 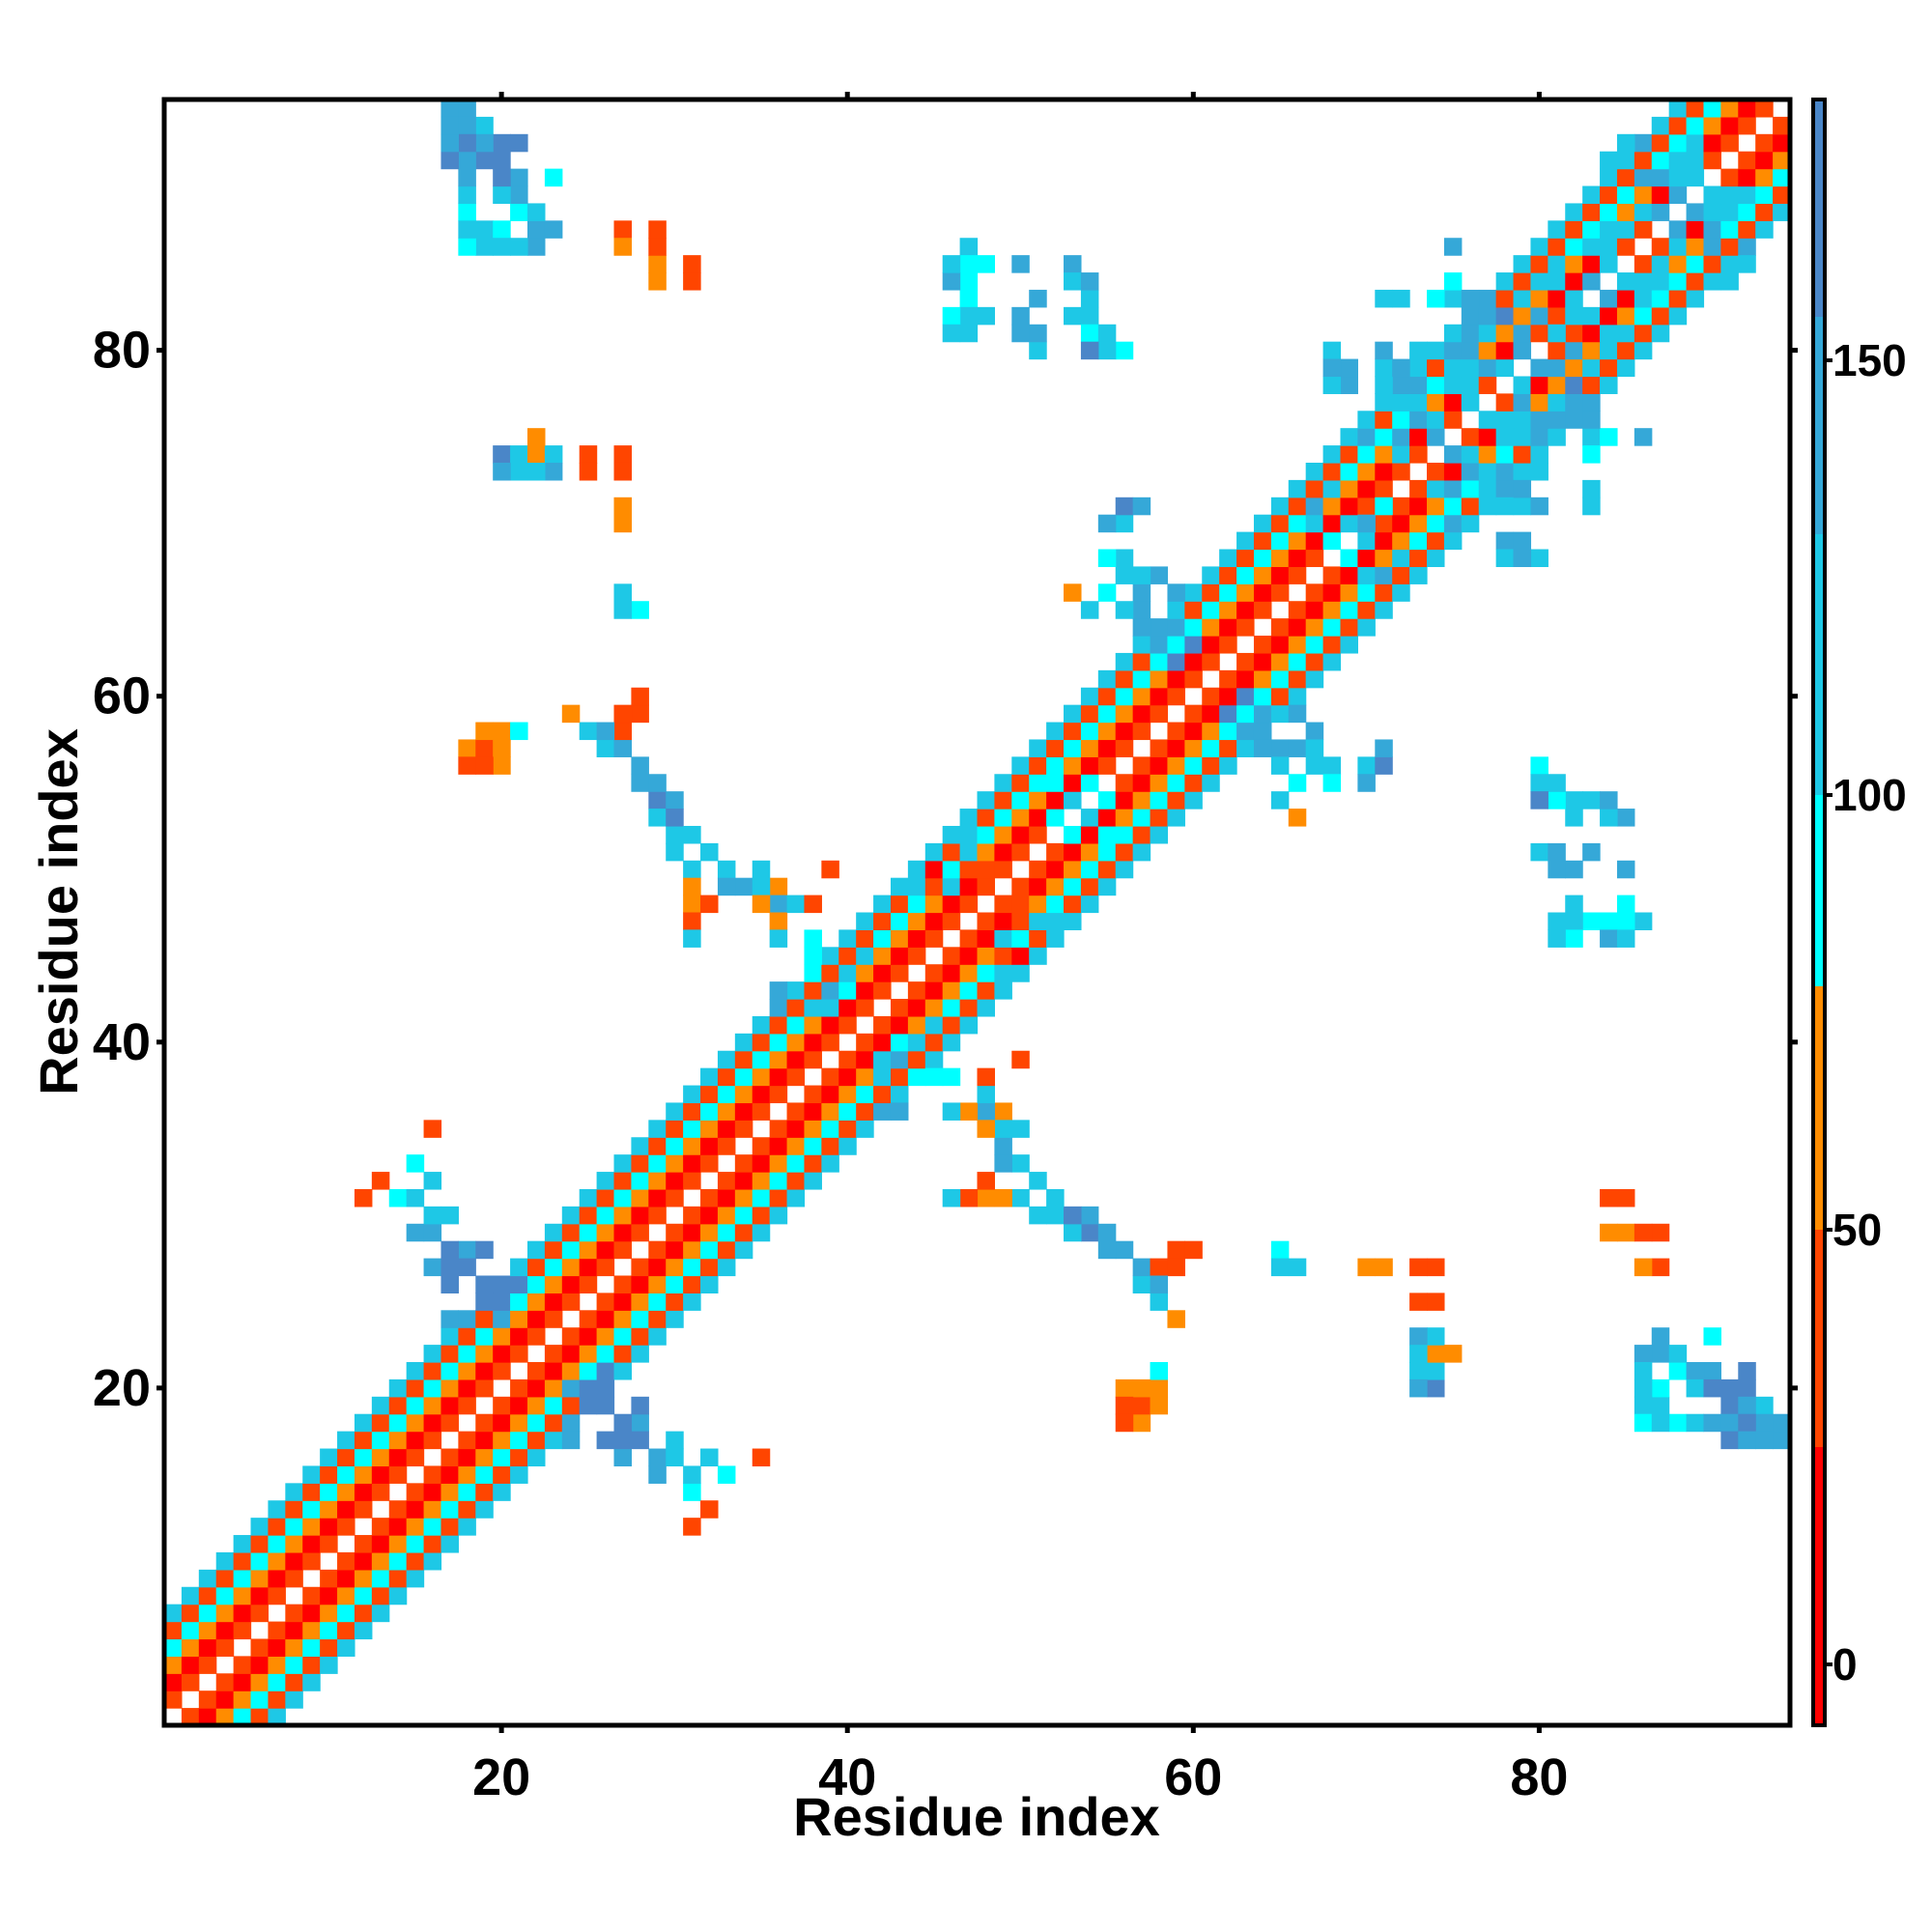 I want to click on x-tick-label: 40, so click(x=847, y=1777).